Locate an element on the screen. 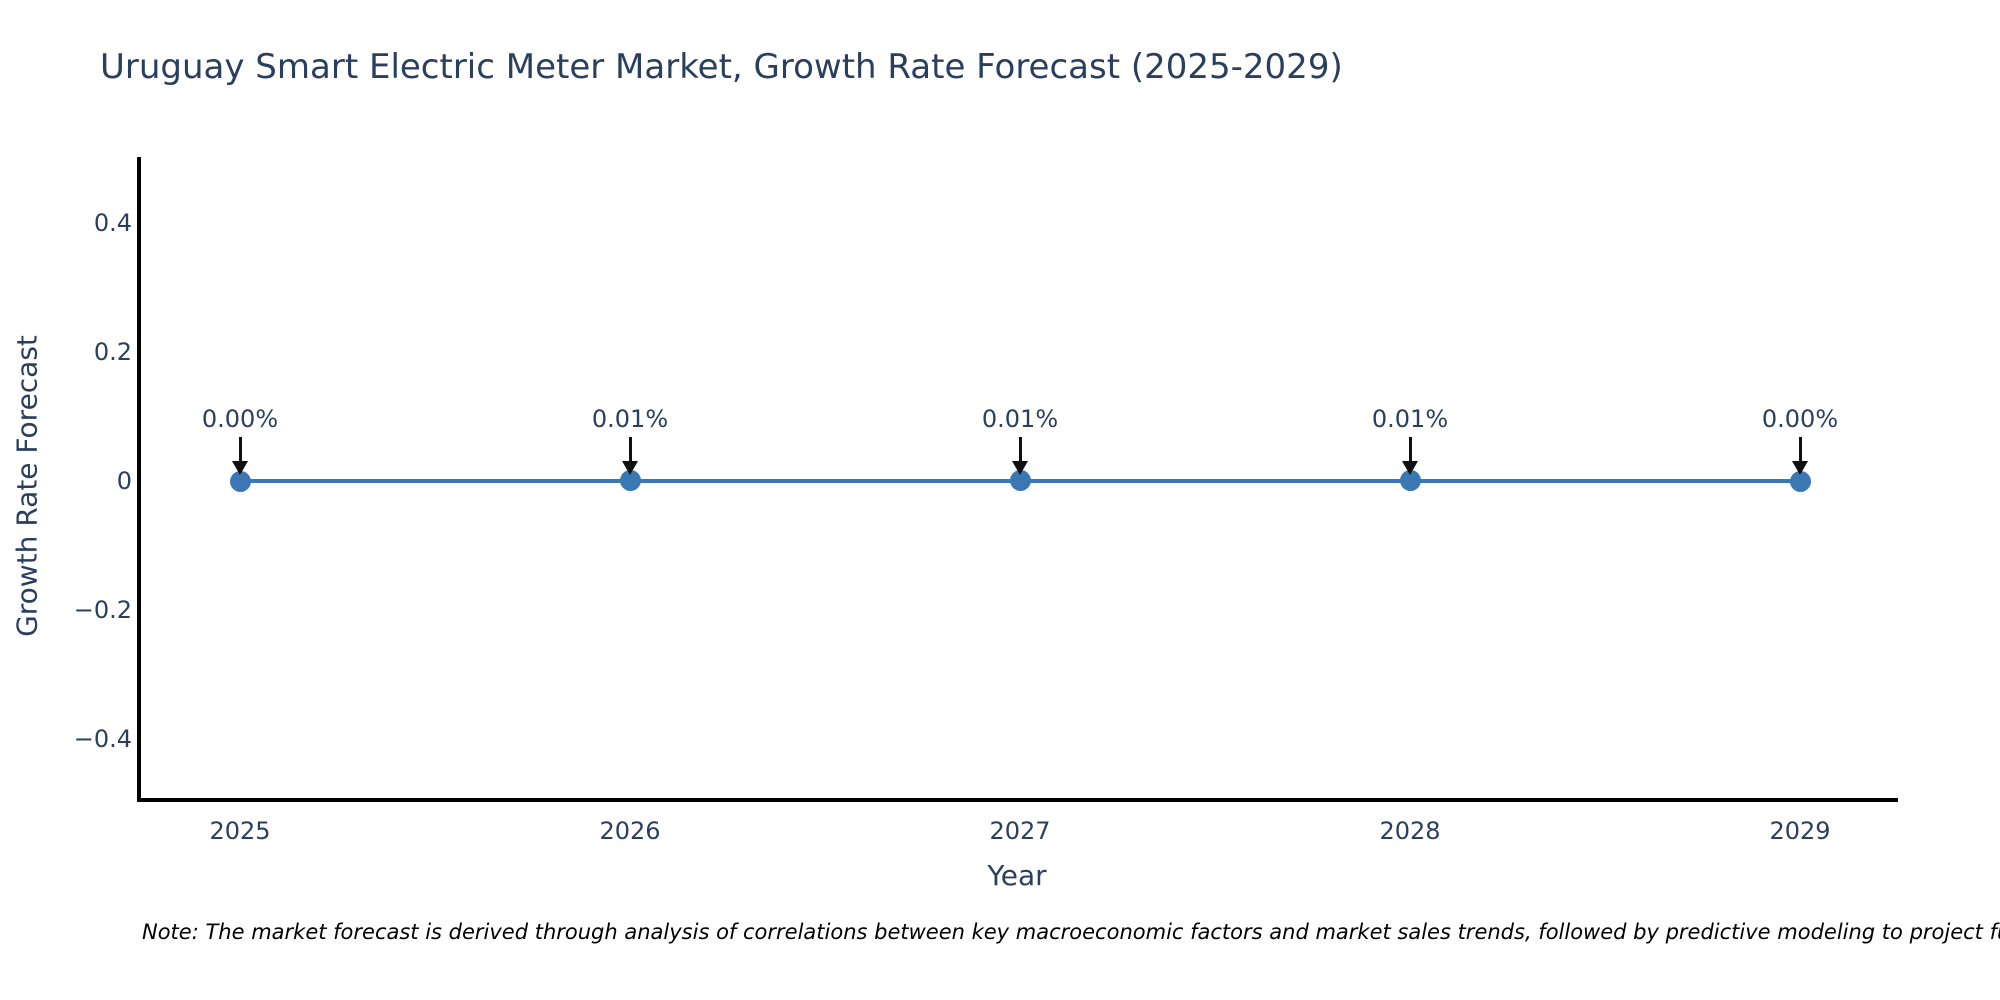 The image size is (2000, 1000). x-tick-label: 2025 is located at coordinates (240, 831).